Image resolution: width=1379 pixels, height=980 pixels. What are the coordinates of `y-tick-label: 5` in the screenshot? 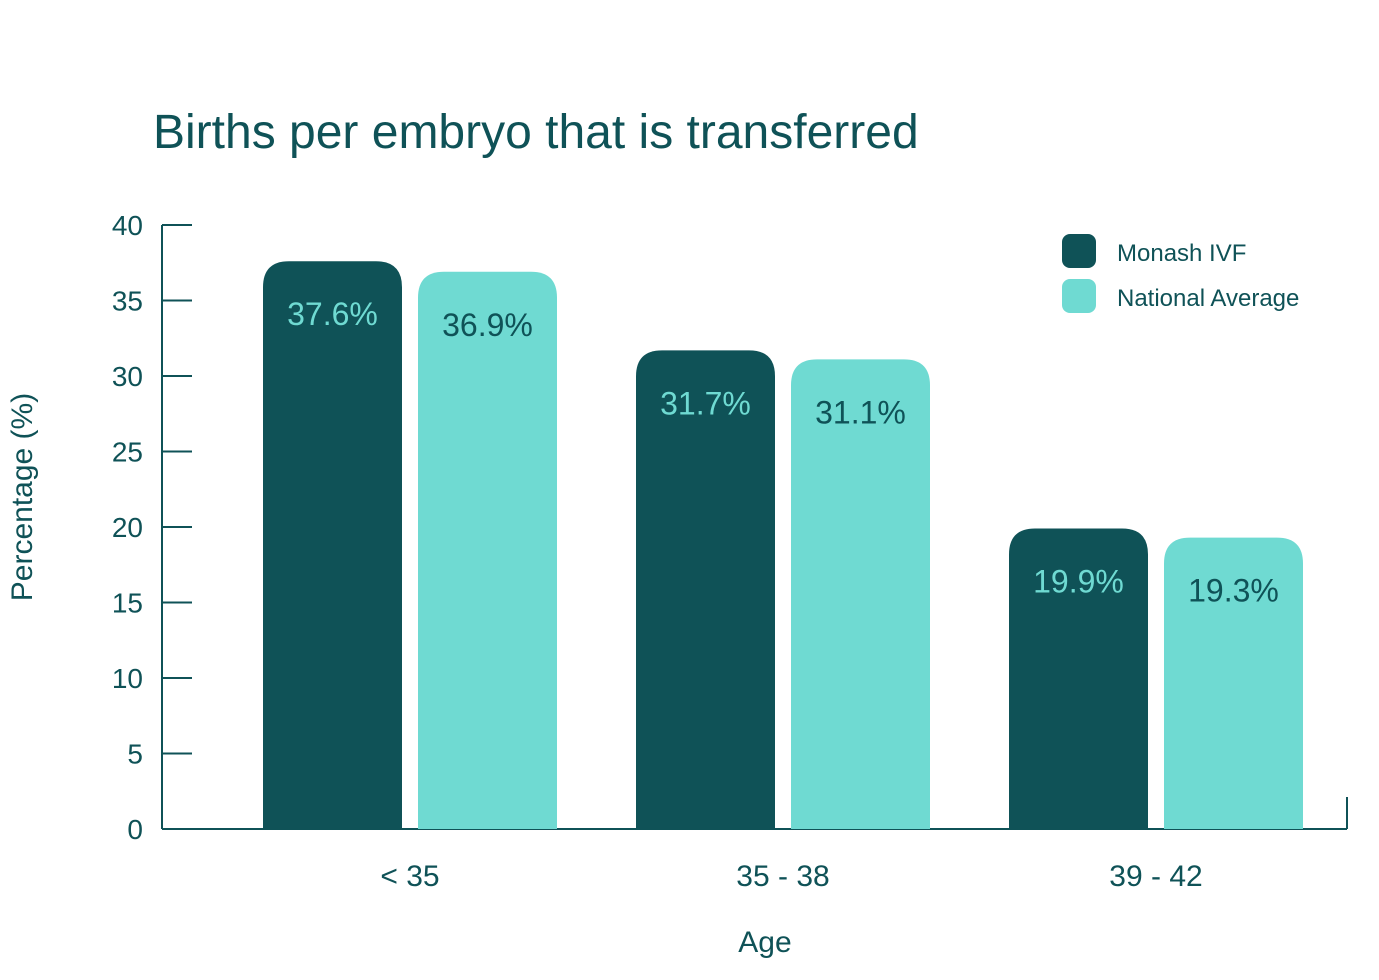 It's located at (135, 754).